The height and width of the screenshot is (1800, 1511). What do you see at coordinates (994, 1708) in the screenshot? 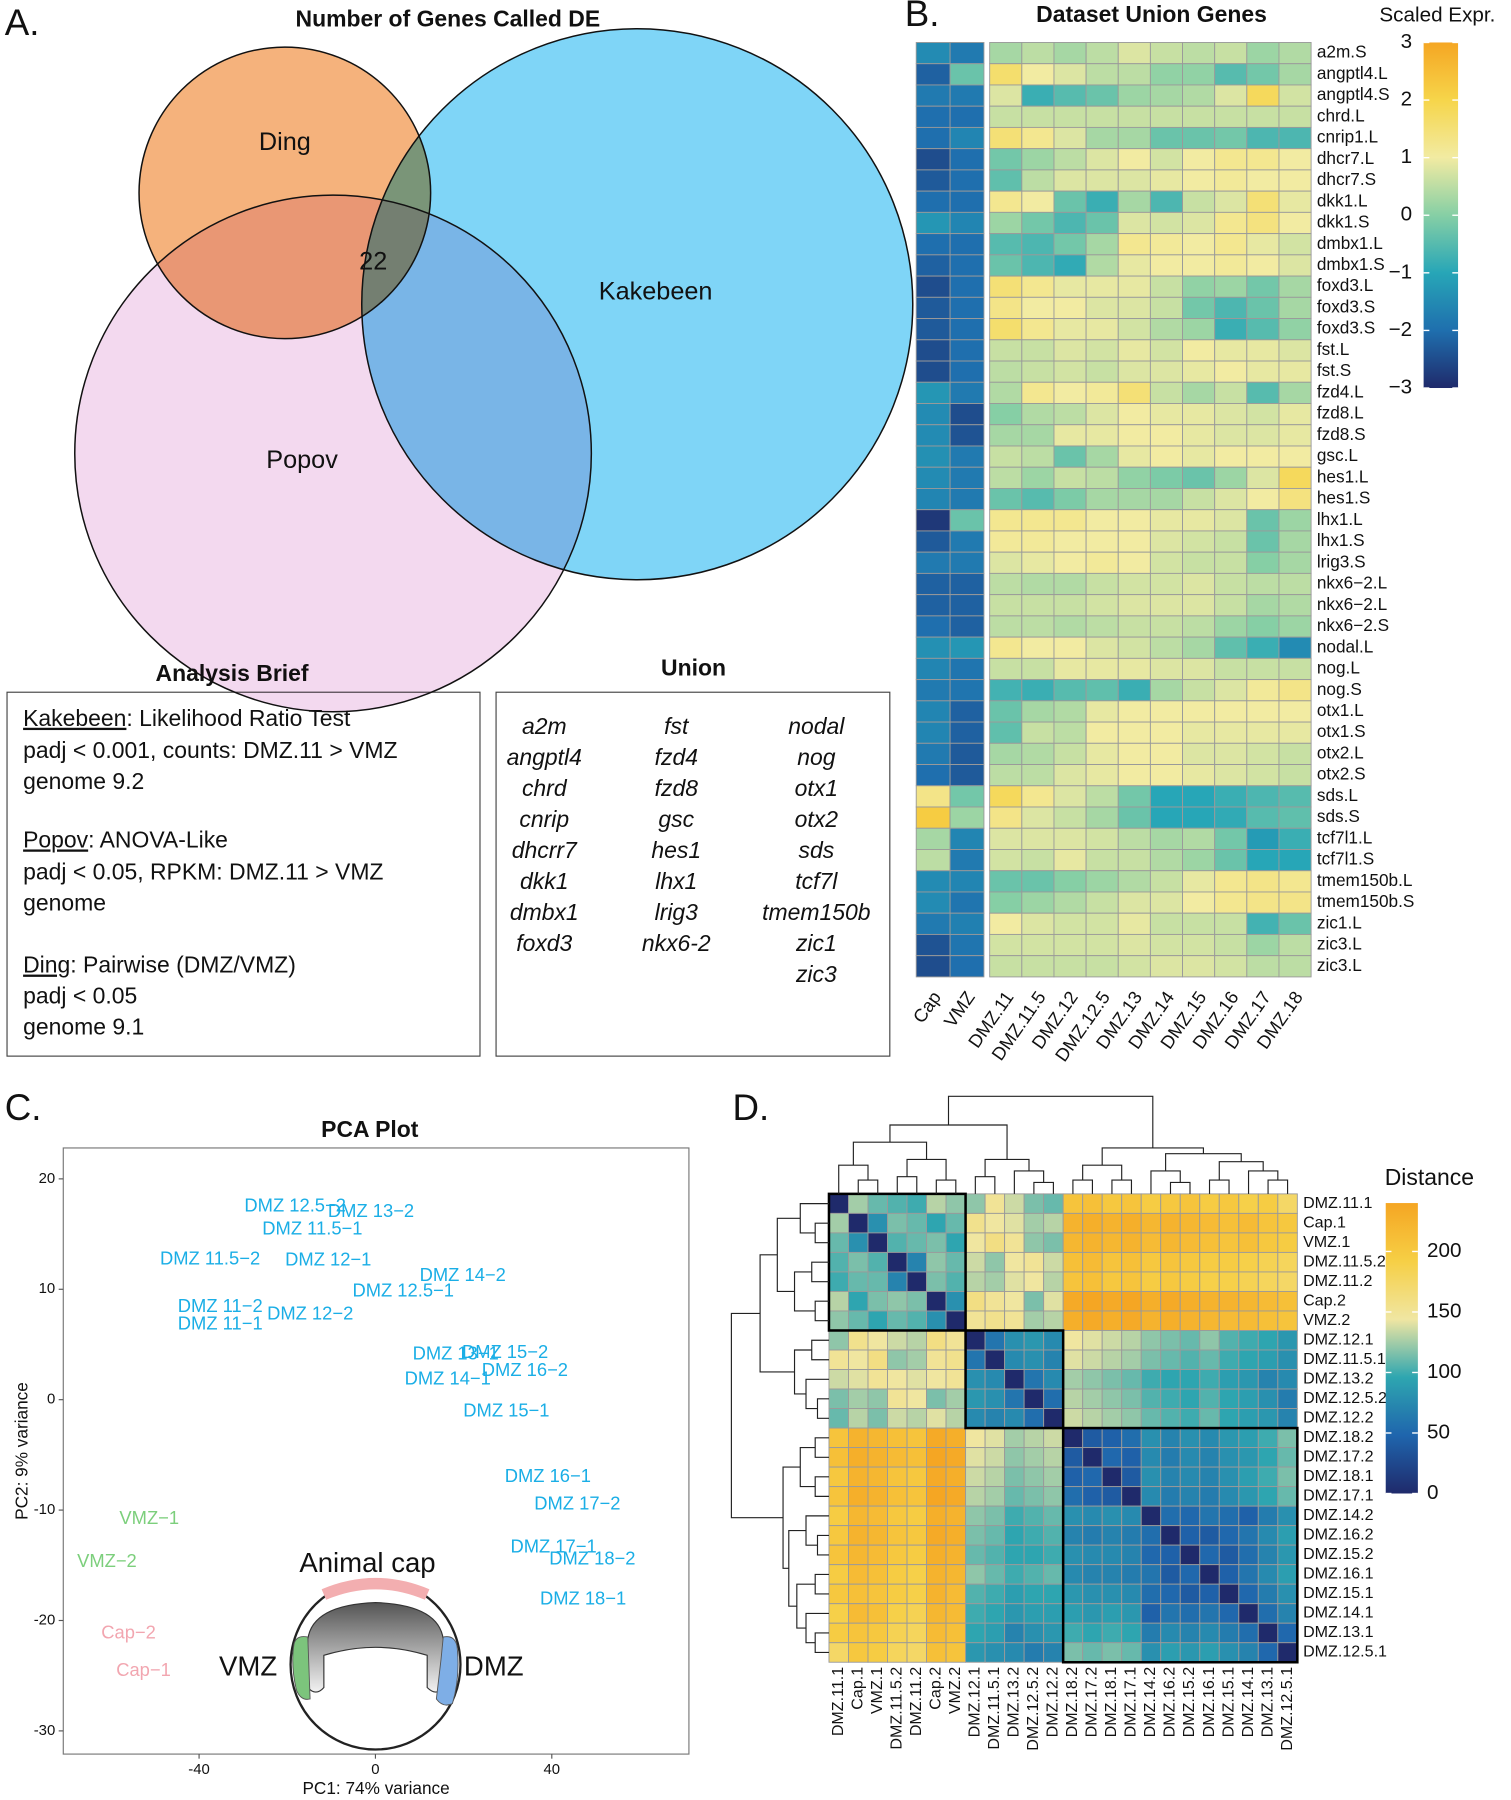
I see `column-label: DMZ.11.5.1` at bounding box center [994, 1708].